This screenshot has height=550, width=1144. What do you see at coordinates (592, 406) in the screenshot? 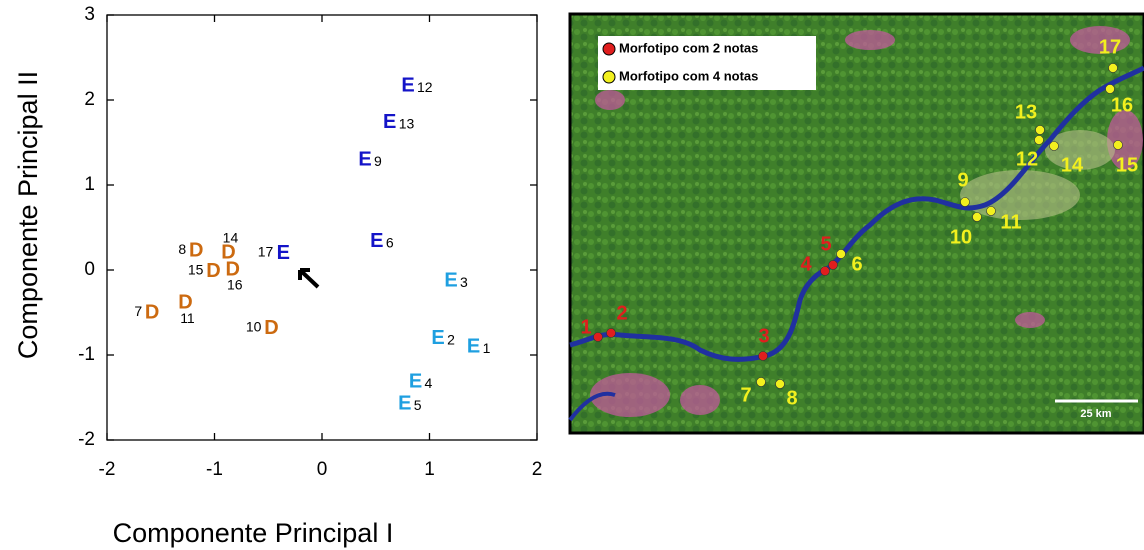
I see `river-branch` at bounding box center [592, 406].